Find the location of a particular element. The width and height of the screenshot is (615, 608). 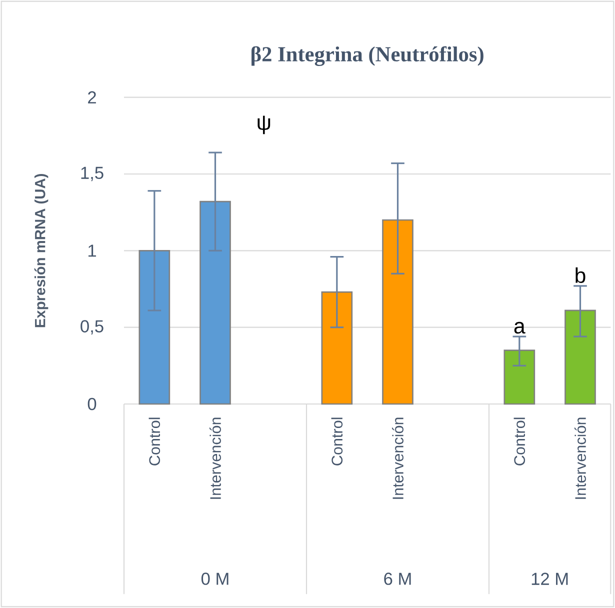

text: 0 M is located at coordinates (214, 578).